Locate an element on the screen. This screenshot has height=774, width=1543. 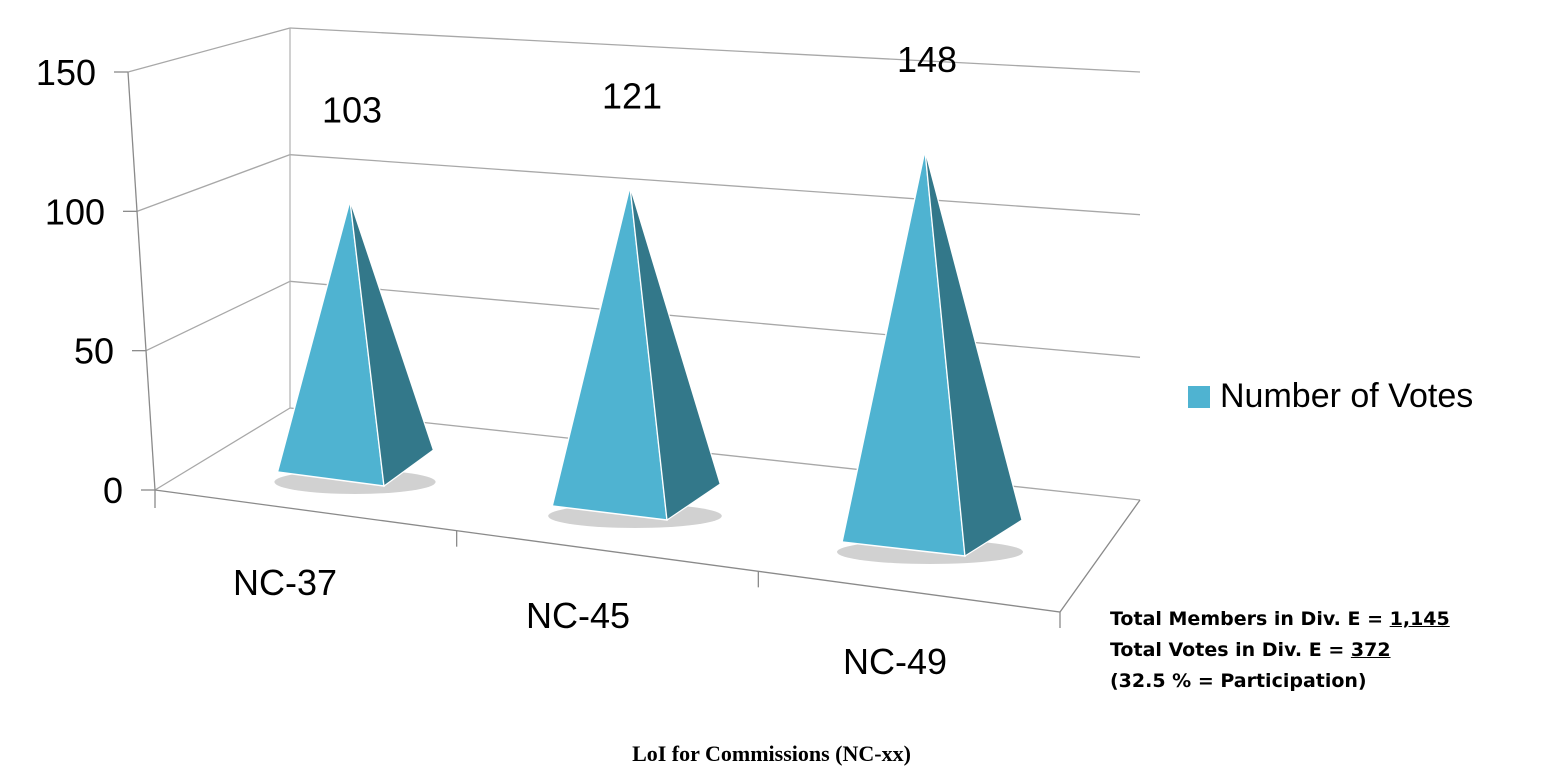
participation-line: (32.5 % = Participation) is located at coordinates (1238, 681).